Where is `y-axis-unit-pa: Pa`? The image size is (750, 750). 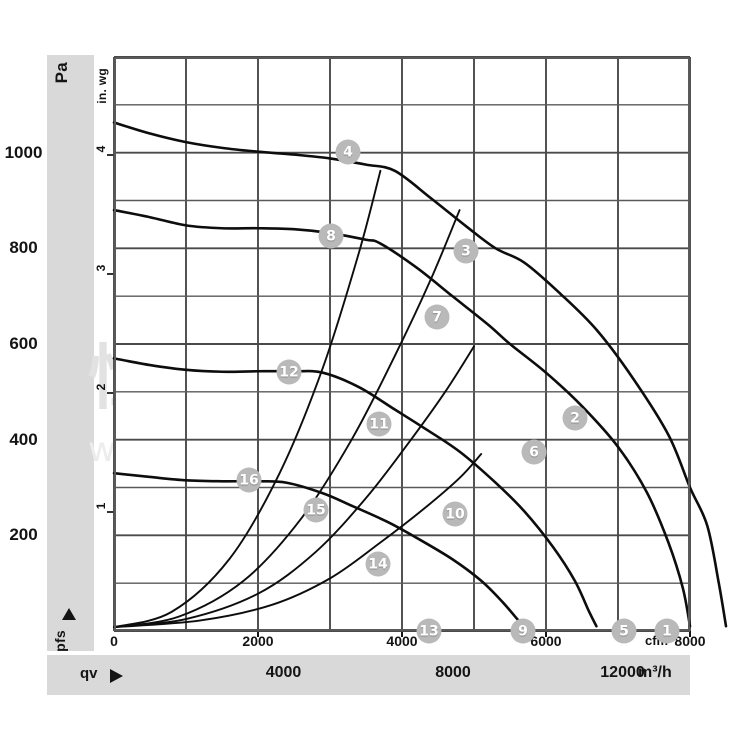
y-axis-unit-pa: Pa is located at coordinates (61, 73).